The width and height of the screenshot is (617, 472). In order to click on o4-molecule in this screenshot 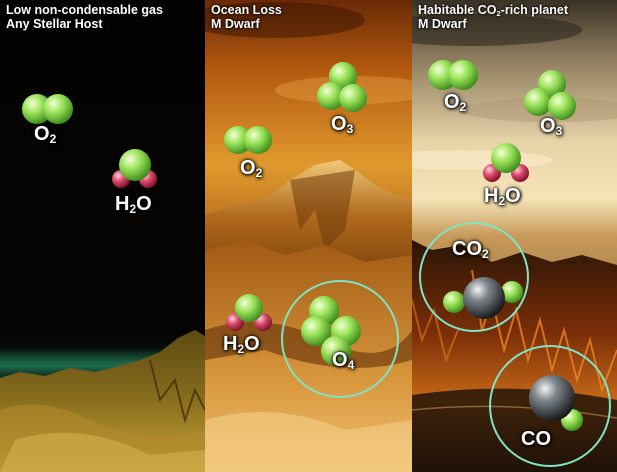, I will do `click(331, 331)`.